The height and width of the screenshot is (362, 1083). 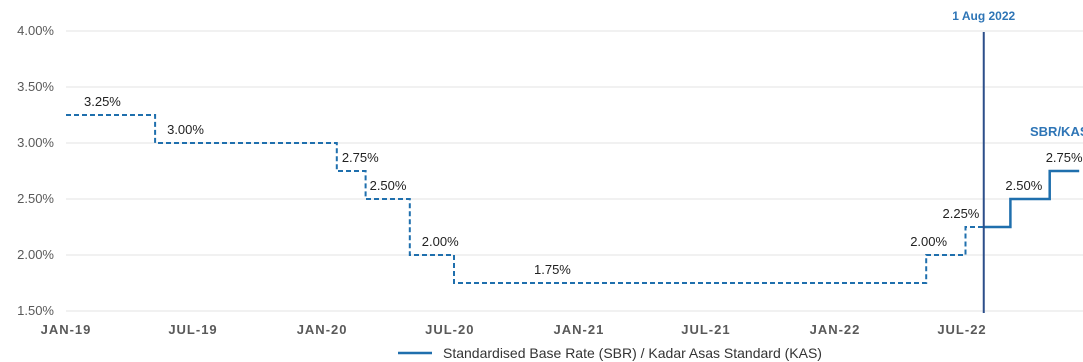 What do you see at coordinates (66, 329) in the screenshot?
I see `x-tick-label: JAN-19` at bounding box center [66, 329].